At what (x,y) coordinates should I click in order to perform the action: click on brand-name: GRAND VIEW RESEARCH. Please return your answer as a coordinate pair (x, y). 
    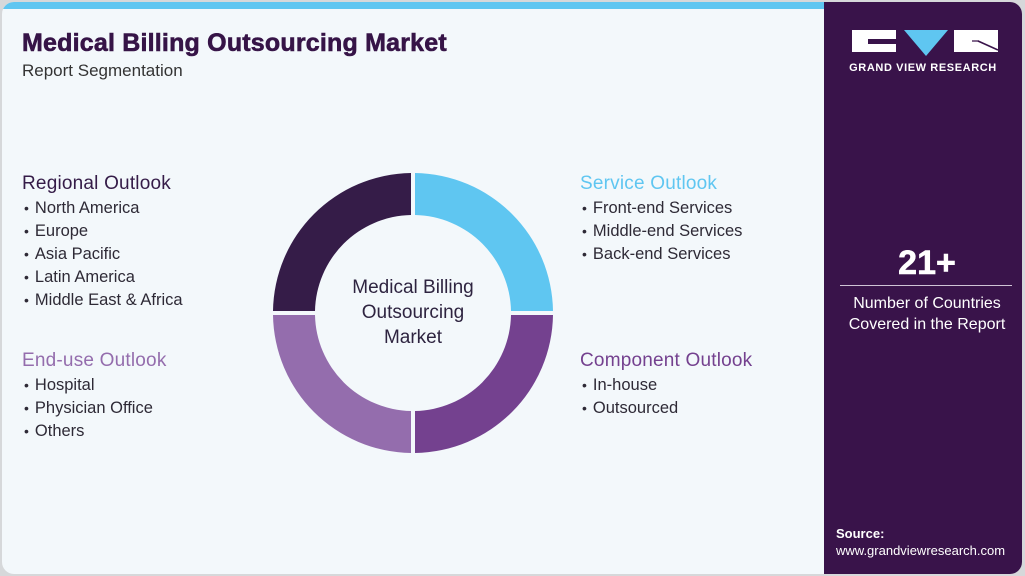
    Looking at the image, I should click on (923, 68).